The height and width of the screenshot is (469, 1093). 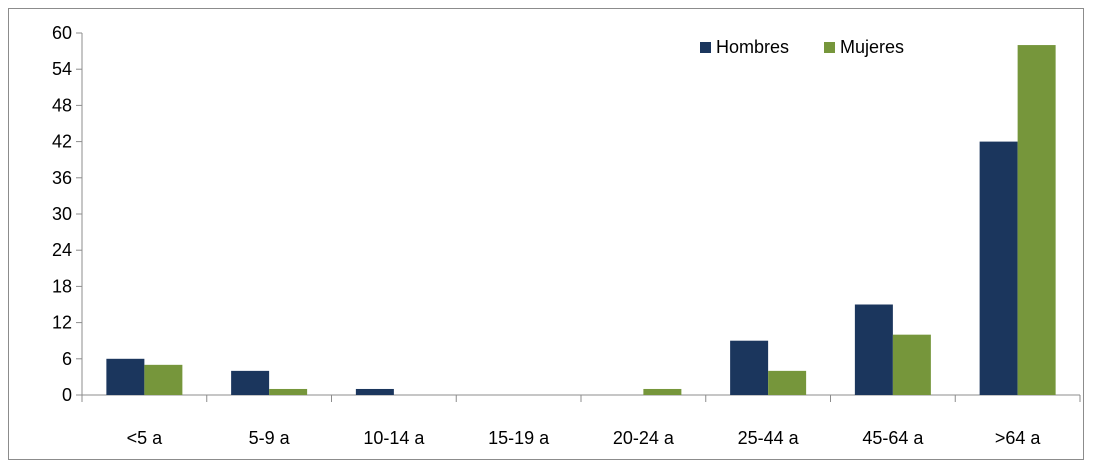 What do you see at coordinates (62, 105) in the screenshot?
I see `y-tick-label: 48` at bounding box center [62, 105].